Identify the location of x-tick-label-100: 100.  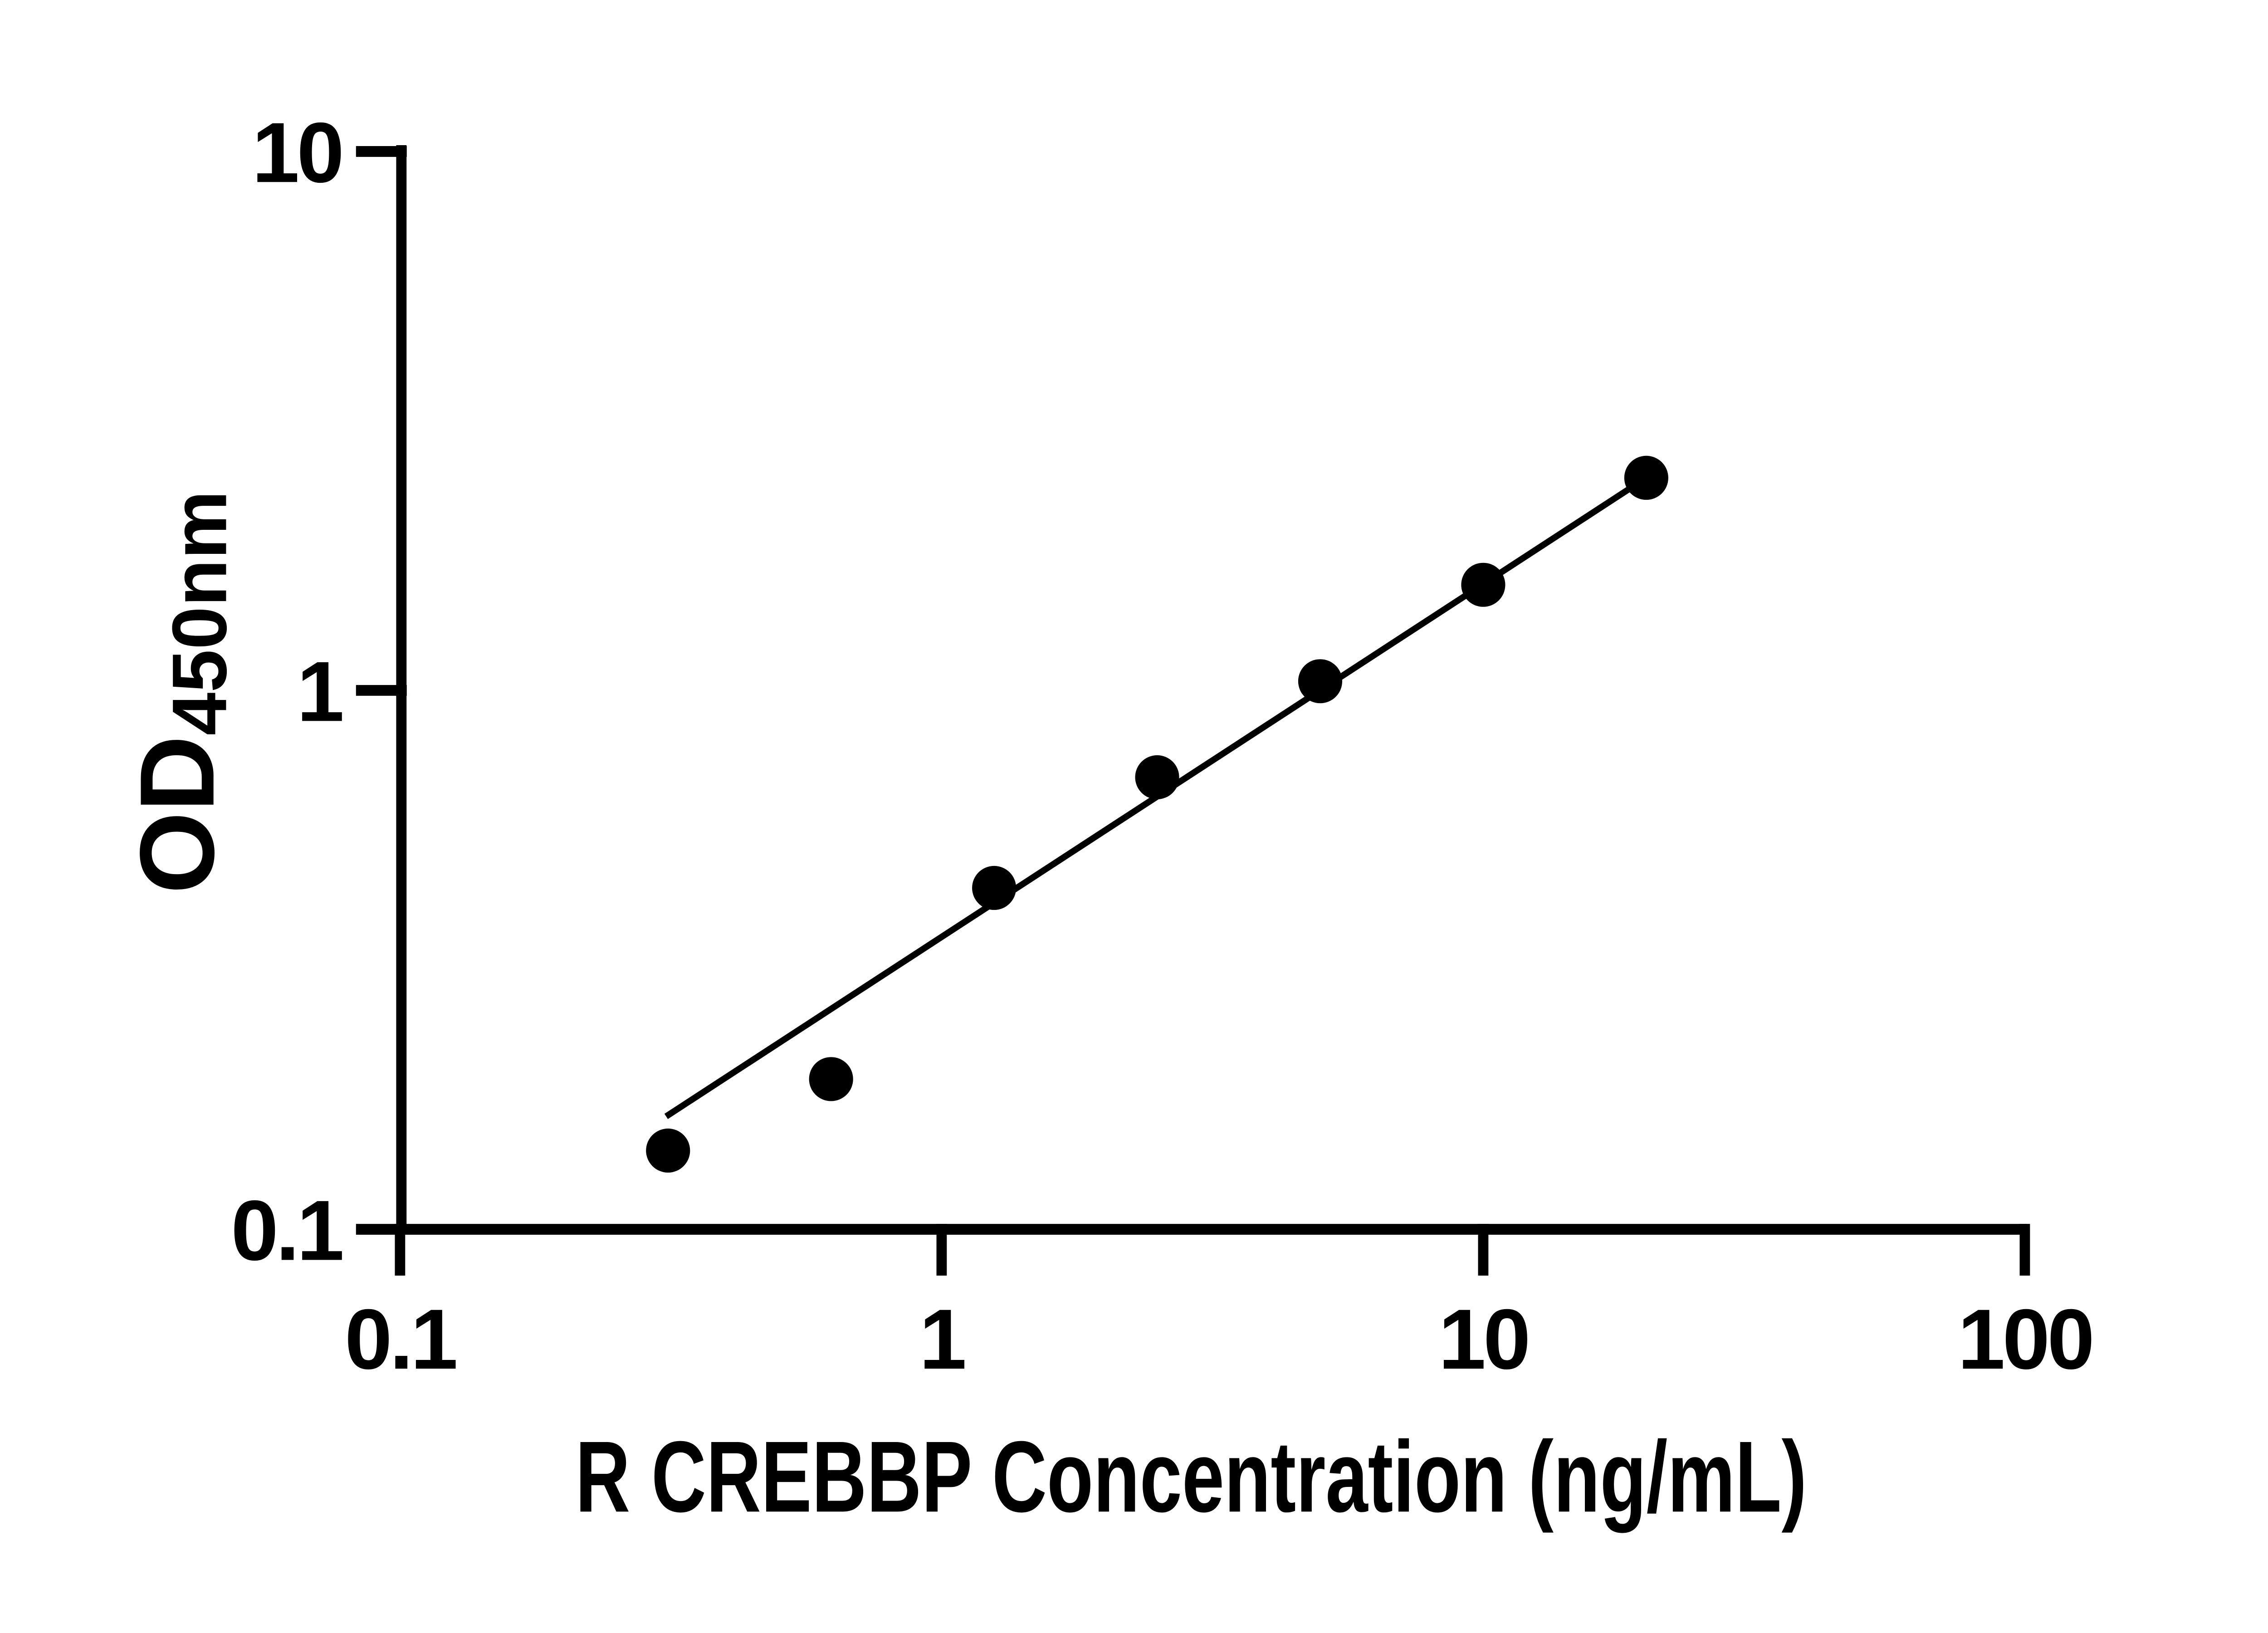
(2025, 1339).